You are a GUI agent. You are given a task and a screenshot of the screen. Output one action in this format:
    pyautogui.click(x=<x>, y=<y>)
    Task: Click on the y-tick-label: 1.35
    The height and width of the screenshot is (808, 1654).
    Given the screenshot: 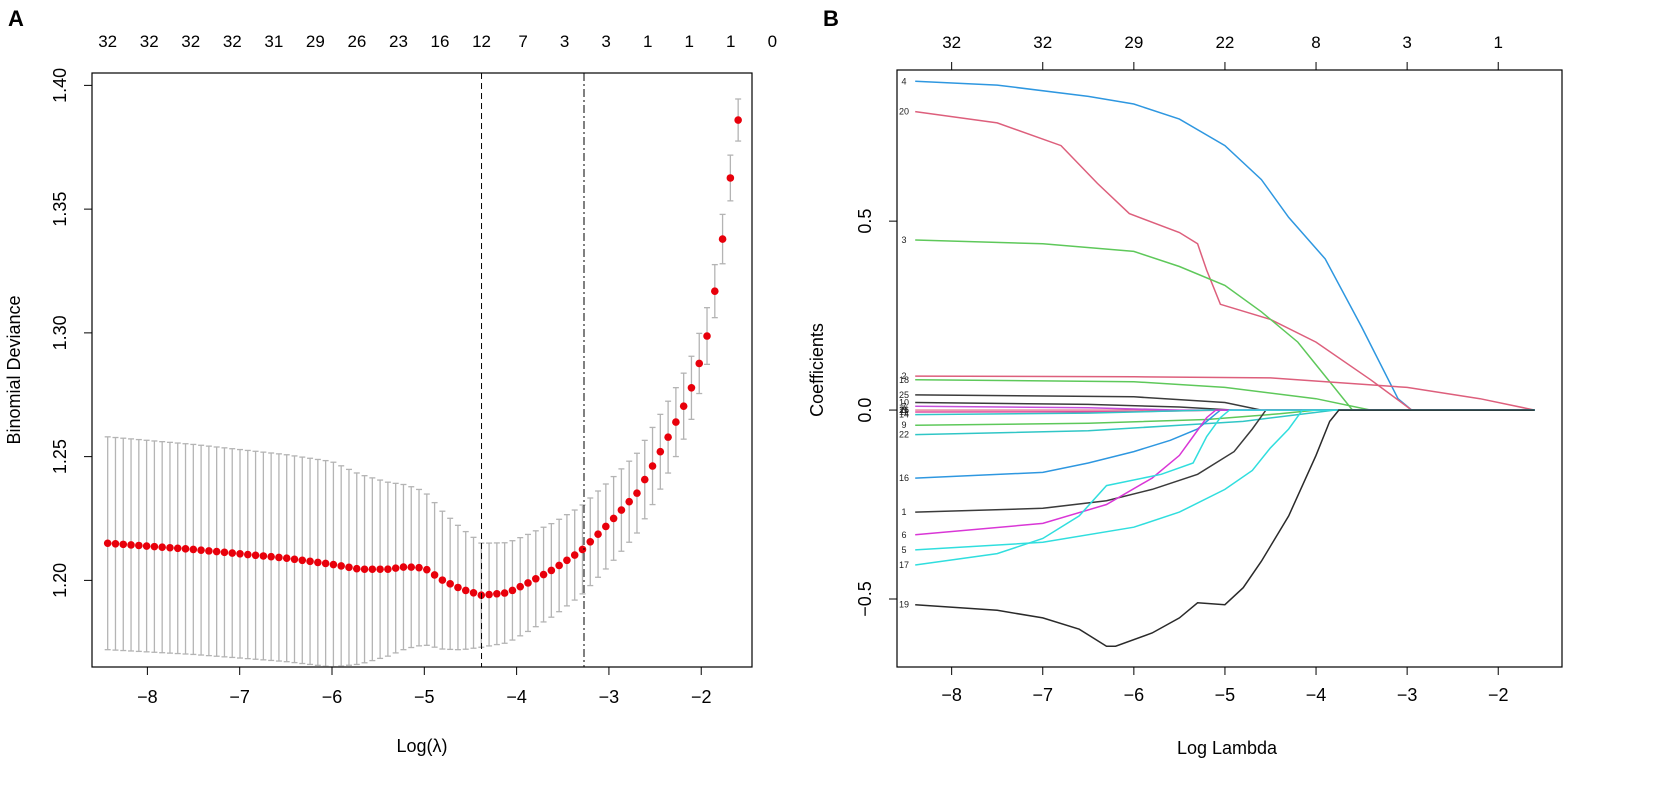 What is the action you would take?
    pyautogui.click(x=60, y=209)
    